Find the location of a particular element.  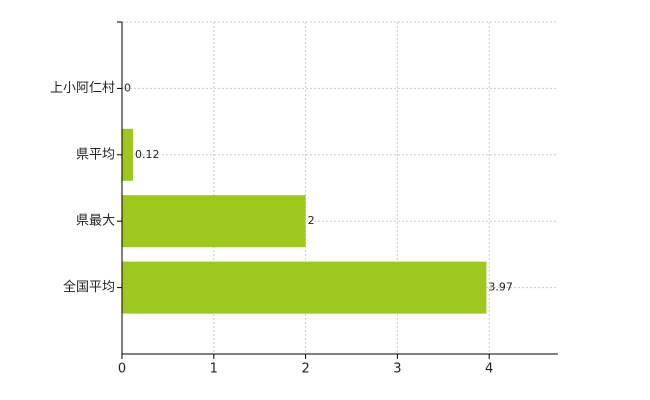

y-tick-label: 全国平均 is located at coordinates (89, 287).